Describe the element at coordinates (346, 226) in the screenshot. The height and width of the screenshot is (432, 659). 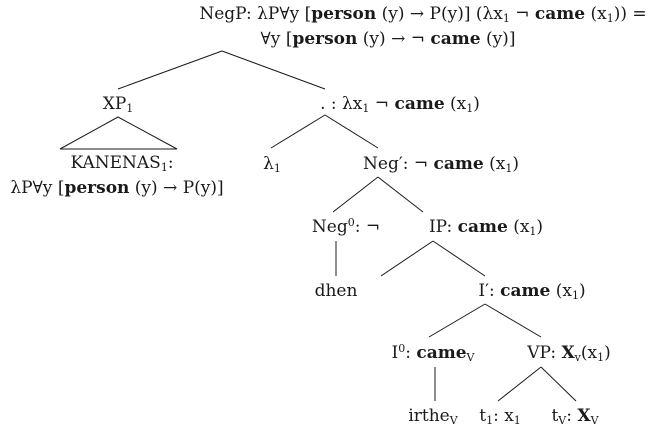
I see `node-neg0: Neg0: ¬` at that location.